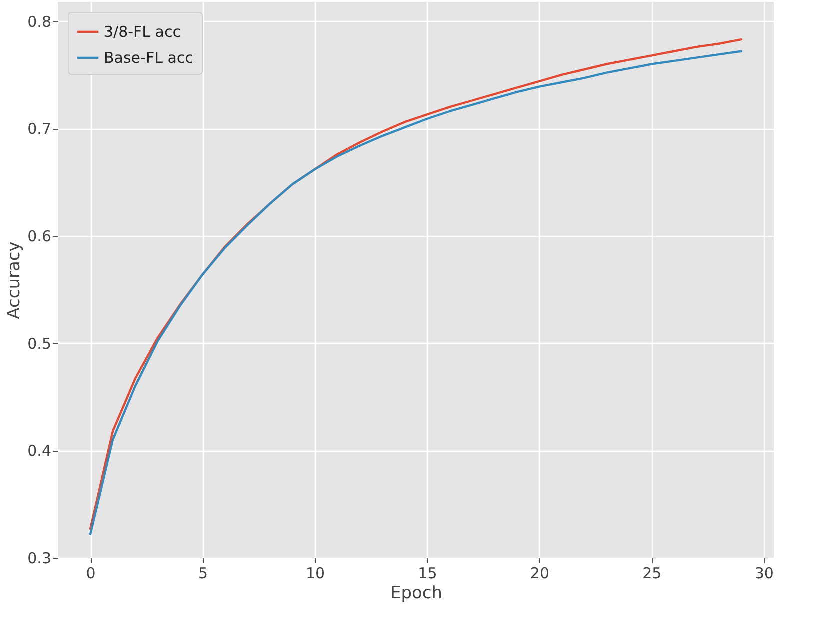  Describe the element at coordinates (428, 573) in the screenshot. I see `x-tick-label: 15` at that location.